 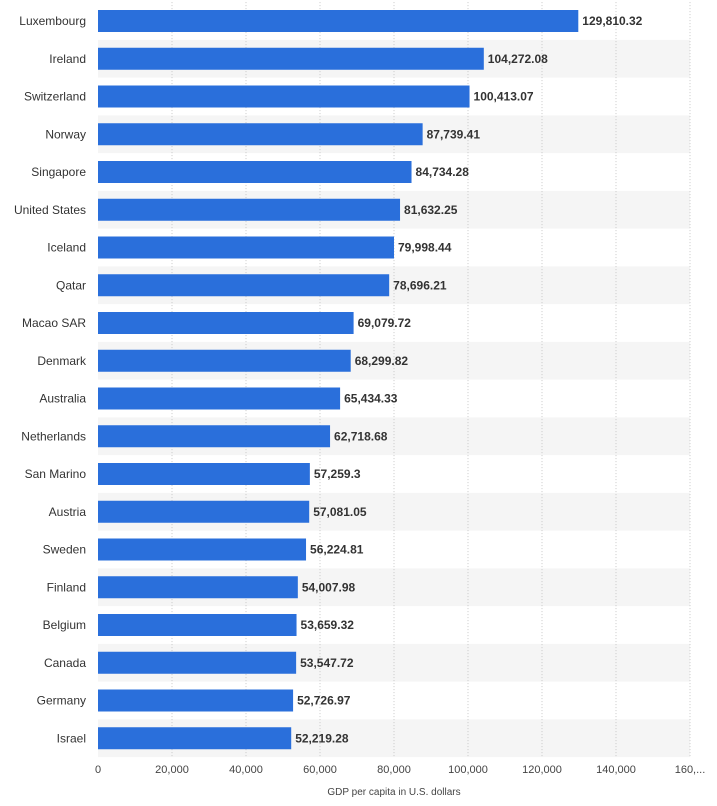 What do you see at coordinates (420, 285) in the screenshot?
I see `value-label: 78,696.21` at bounding box center [420, 285].